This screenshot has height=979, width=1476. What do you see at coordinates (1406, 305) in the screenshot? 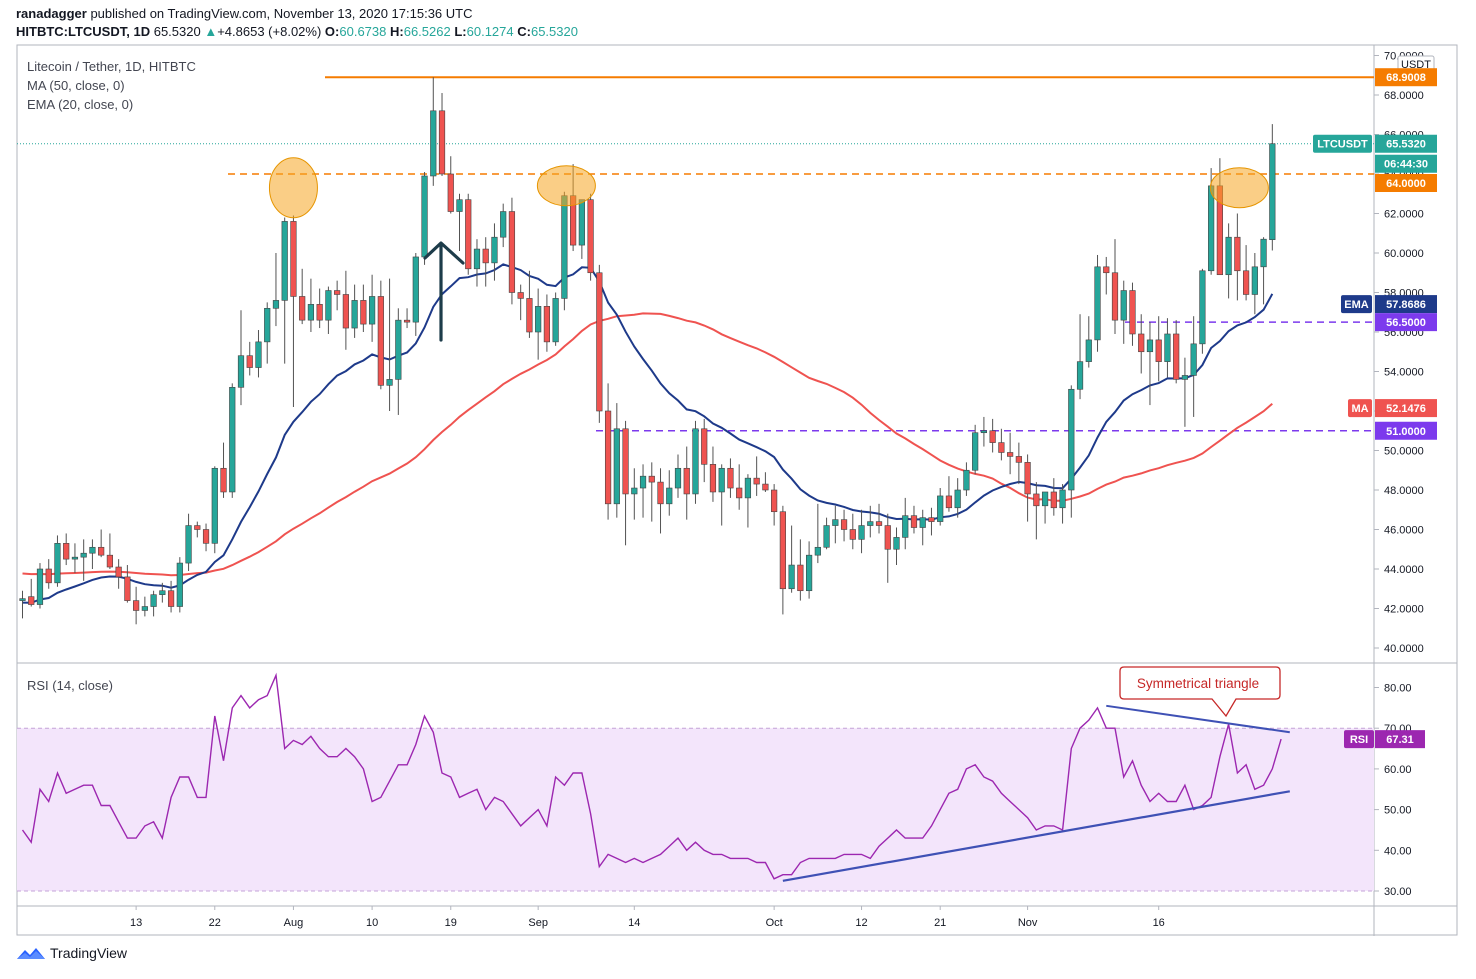
I see `price-tag-value: 57.8686` at bounding box center [1406, 305].